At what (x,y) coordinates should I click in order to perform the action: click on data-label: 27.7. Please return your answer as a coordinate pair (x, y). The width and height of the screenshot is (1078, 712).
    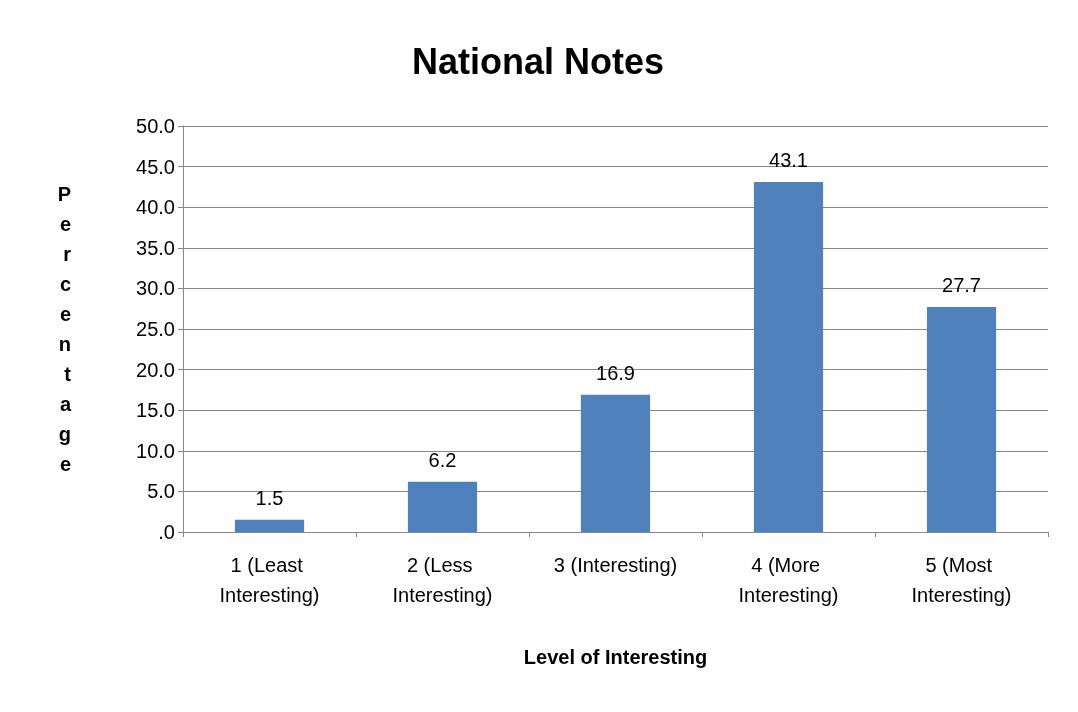
    Looking at the image, I should click on (961, 285).